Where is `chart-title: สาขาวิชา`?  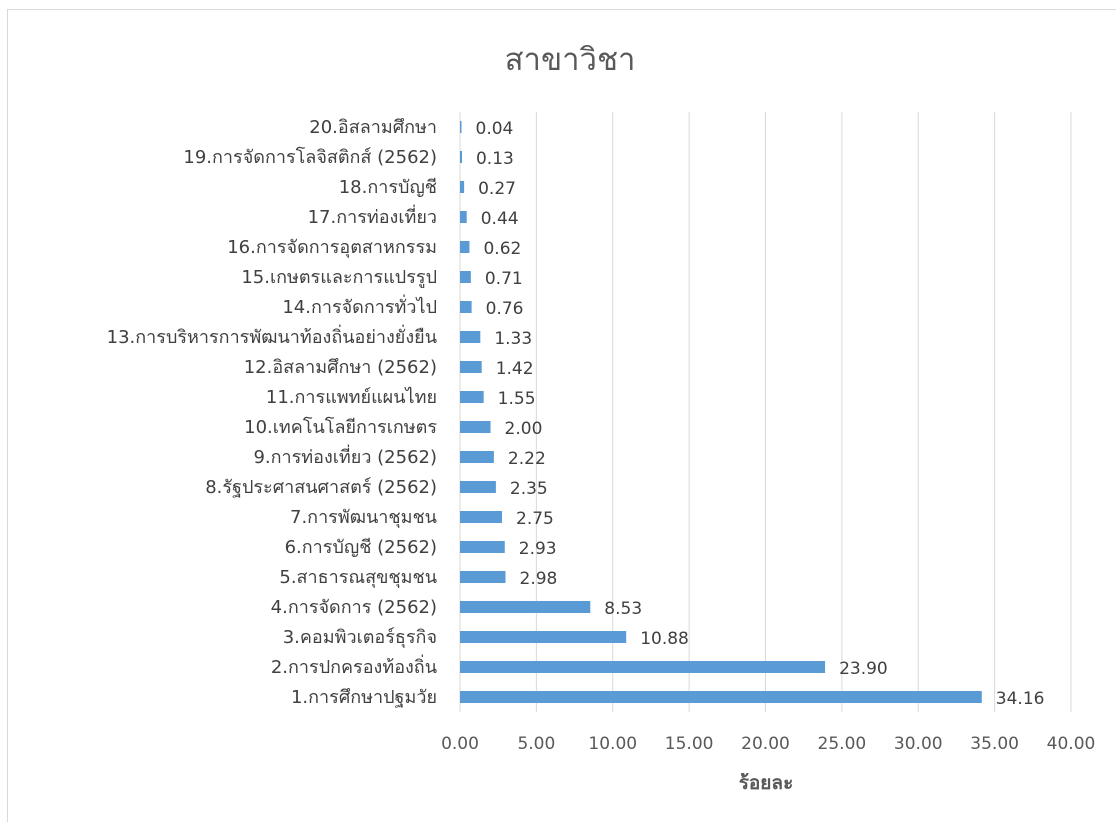
chart-title: สาขาวิชา is located at coordinates (570, 60).